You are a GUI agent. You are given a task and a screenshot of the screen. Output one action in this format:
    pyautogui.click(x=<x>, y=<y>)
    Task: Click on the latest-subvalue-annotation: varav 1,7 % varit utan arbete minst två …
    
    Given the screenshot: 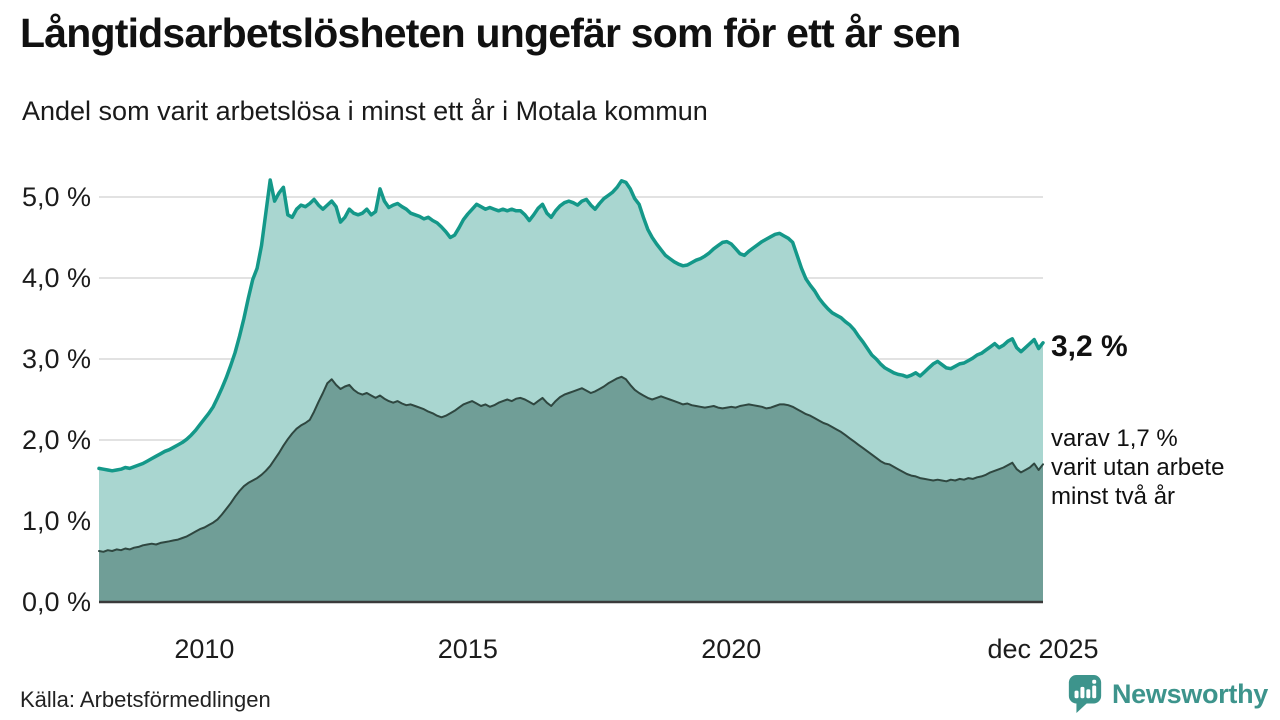 What is the action you would take?
    pyautogui.click(x=1138, y=467)
    